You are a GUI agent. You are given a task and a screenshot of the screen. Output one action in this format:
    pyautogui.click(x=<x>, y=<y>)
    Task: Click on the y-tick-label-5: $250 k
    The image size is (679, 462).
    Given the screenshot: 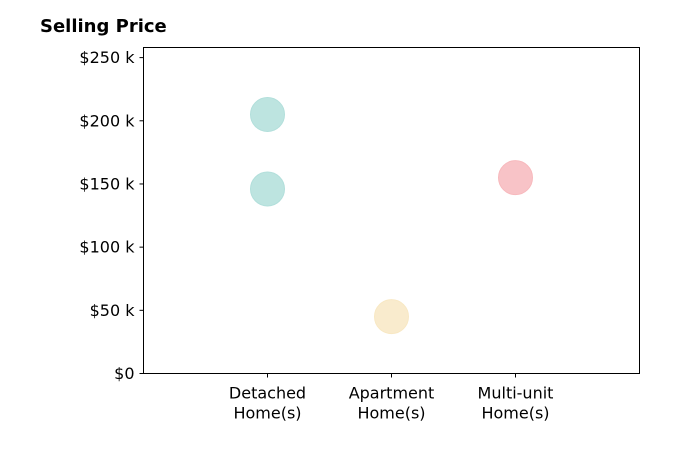 What is the action you would take?
    pyautogui.click(x=107, y=57)
    